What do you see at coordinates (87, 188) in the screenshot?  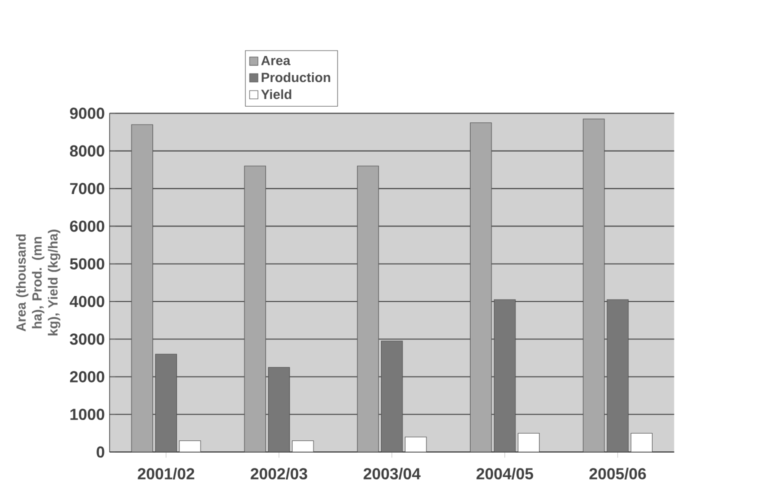 I see `y-tick-label: 7000` at bounding box center [87, 188].